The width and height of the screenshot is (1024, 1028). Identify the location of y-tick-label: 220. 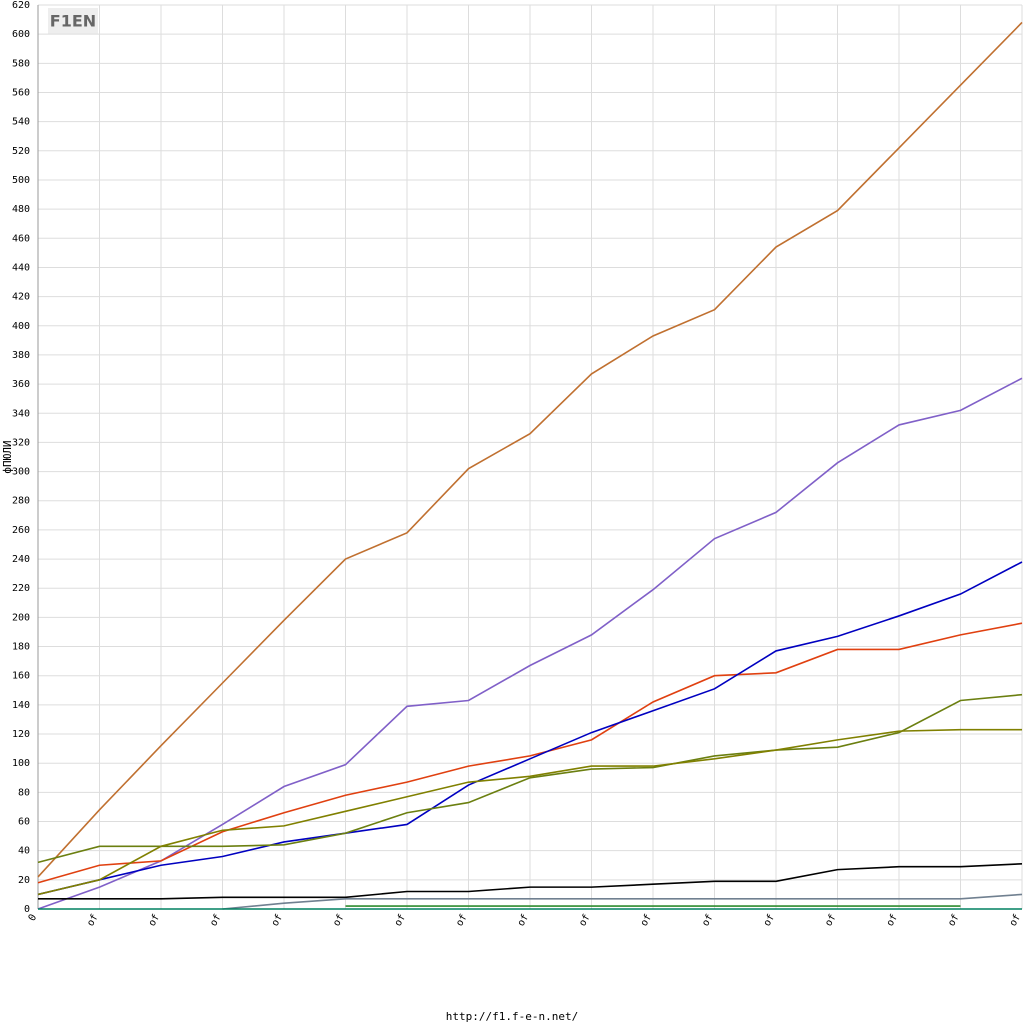
(21, 588).